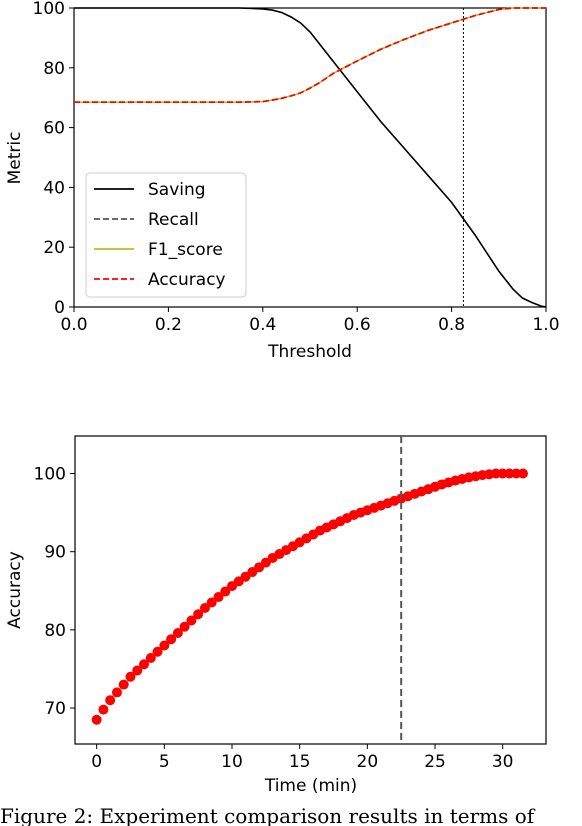  What do you see at coordinates (368, 762) in the screenshot?
I see `chart2-x-tick-label: 20` at bounding box center [368, 762].